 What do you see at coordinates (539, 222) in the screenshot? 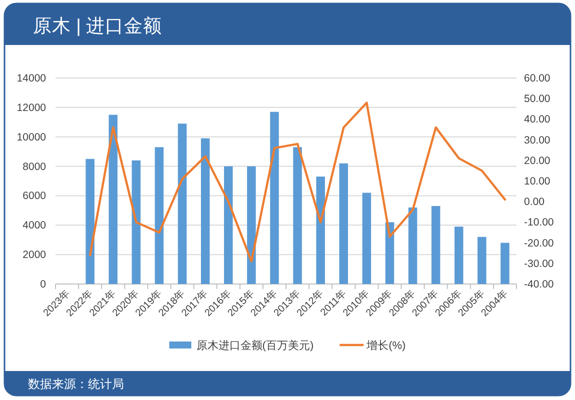
I see `y2-tick-label: -10.00` at bounding box center [539, 222].